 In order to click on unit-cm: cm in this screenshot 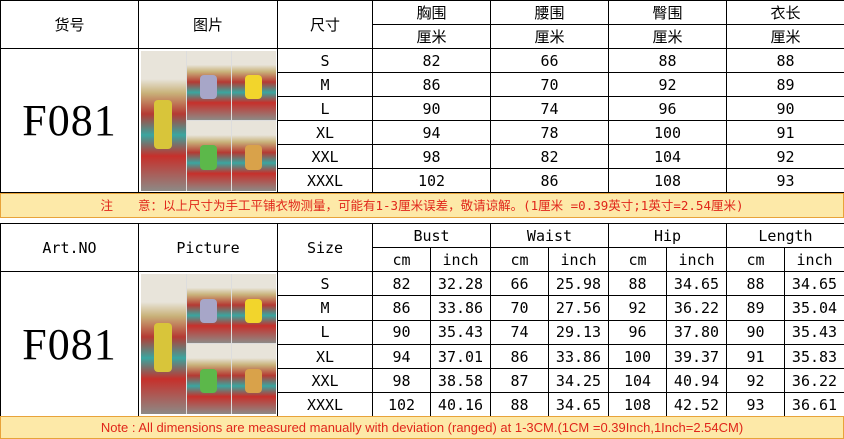, I will do `click(401, 259)`.